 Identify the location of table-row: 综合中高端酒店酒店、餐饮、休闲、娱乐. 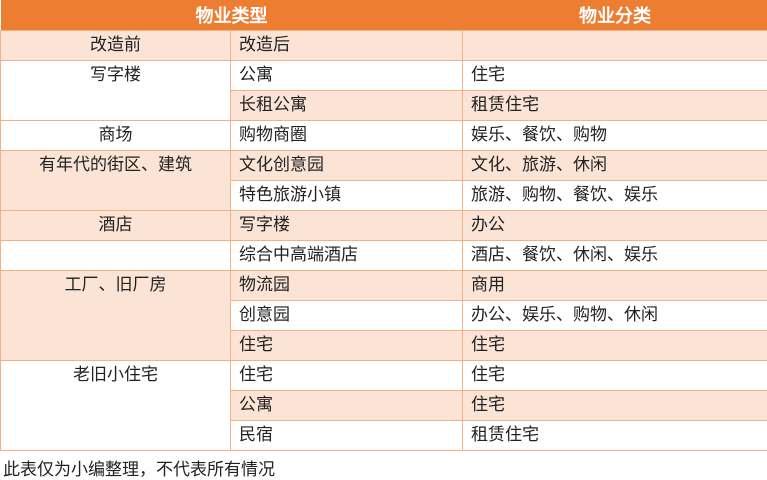
(384, 256).